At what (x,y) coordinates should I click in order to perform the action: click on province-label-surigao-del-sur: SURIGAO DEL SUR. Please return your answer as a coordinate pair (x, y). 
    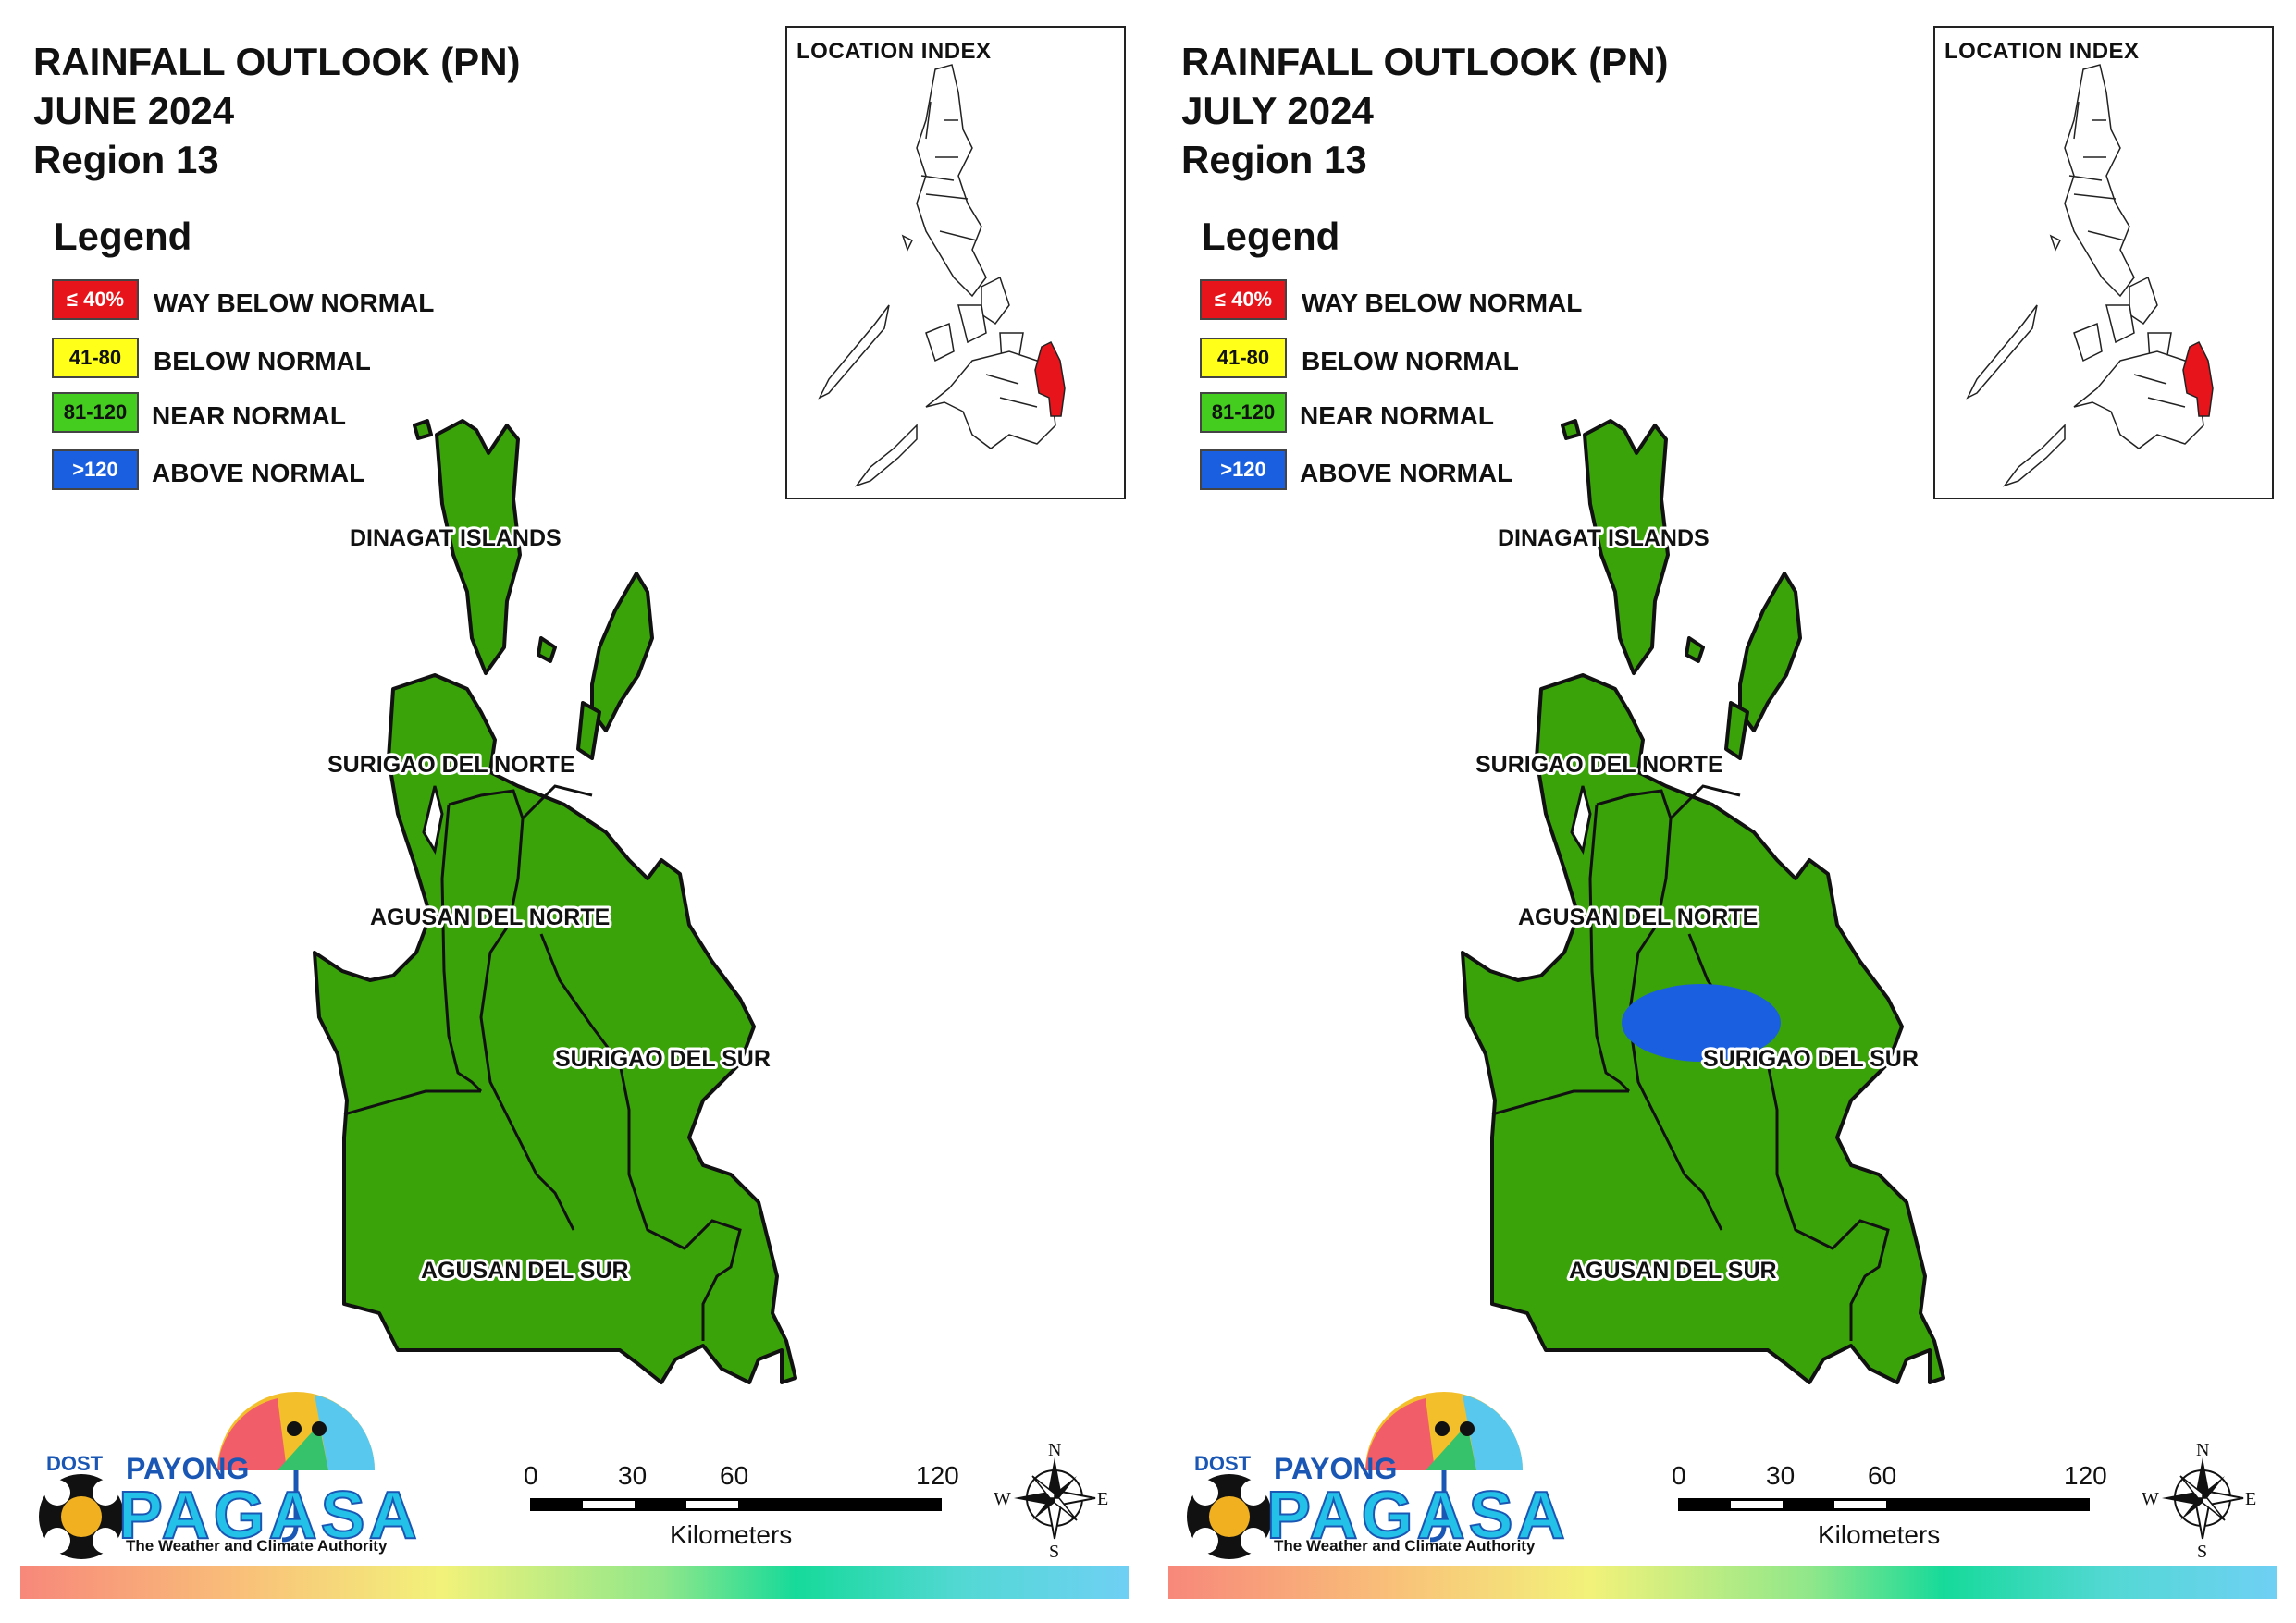
    Looking at the image, I should click on (1811, 1059).